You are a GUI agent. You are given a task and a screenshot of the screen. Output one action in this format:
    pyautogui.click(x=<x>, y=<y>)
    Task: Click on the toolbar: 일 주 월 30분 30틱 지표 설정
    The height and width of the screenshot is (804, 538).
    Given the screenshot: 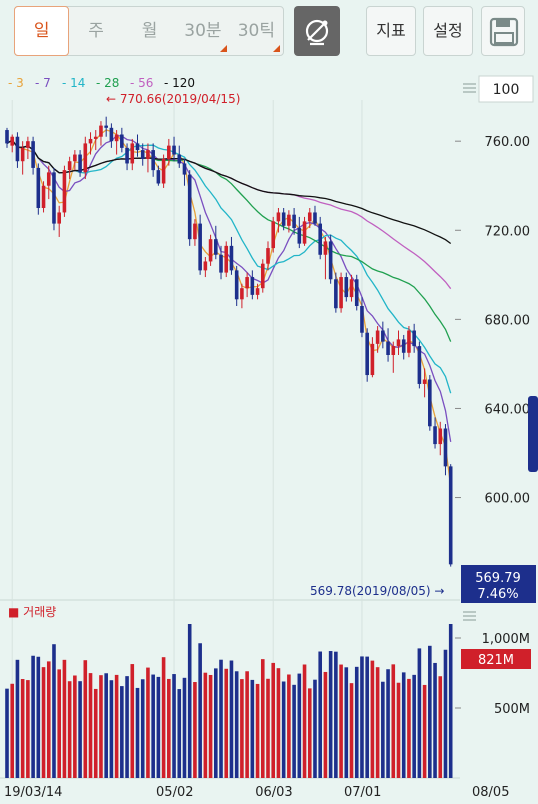 What is the action you would take?
    pyautogui.click(x=269, y=31)
    